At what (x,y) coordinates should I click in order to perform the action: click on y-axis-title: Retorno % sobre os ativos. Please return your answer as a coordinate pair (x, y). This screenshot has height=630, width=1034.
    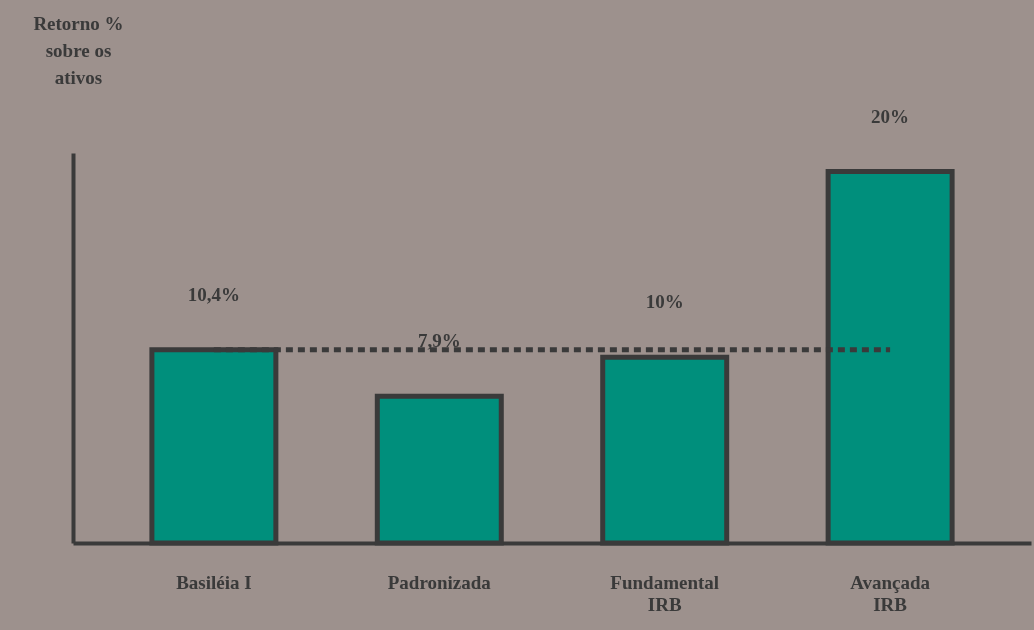
    Looking at the image, I should click on (78, 50).